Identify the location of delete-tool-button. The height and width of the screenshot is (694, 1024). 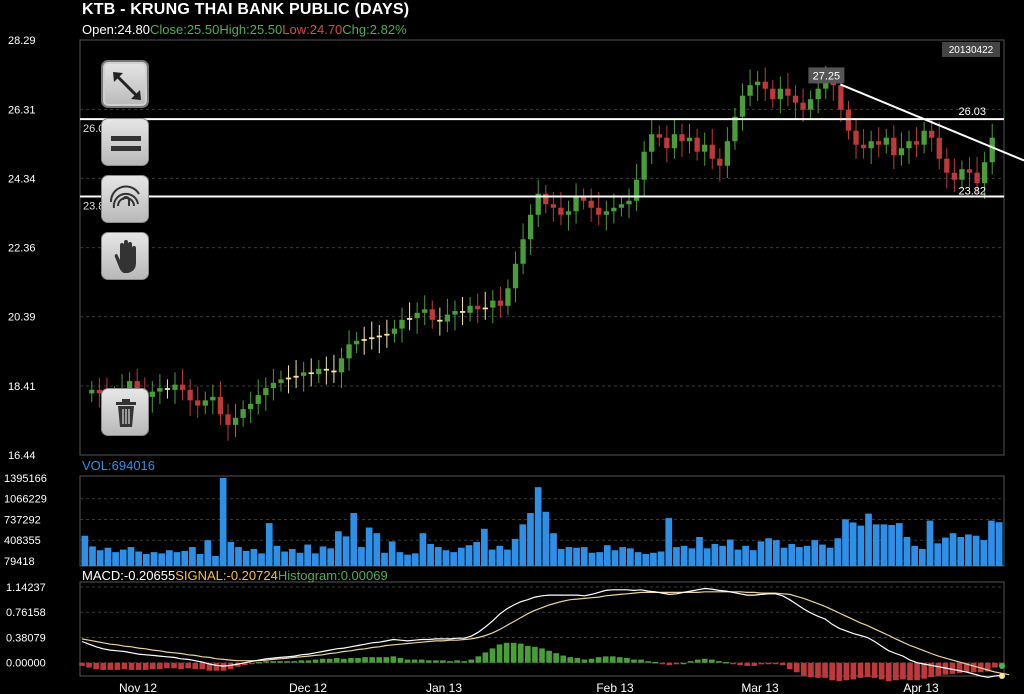
(125, 412).